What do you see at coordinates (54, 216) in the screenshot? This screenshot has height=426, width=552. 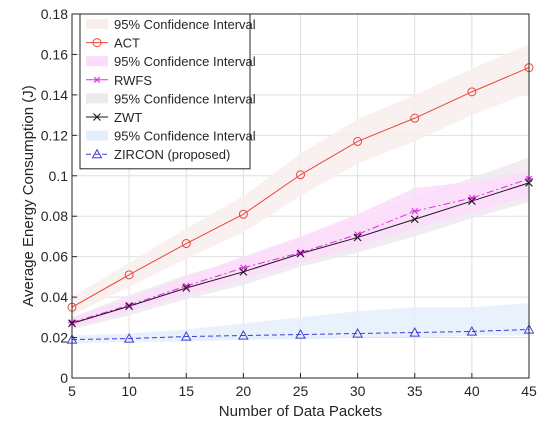 I see `y-tick-label: 0.08` at bounding box center [54, 216].